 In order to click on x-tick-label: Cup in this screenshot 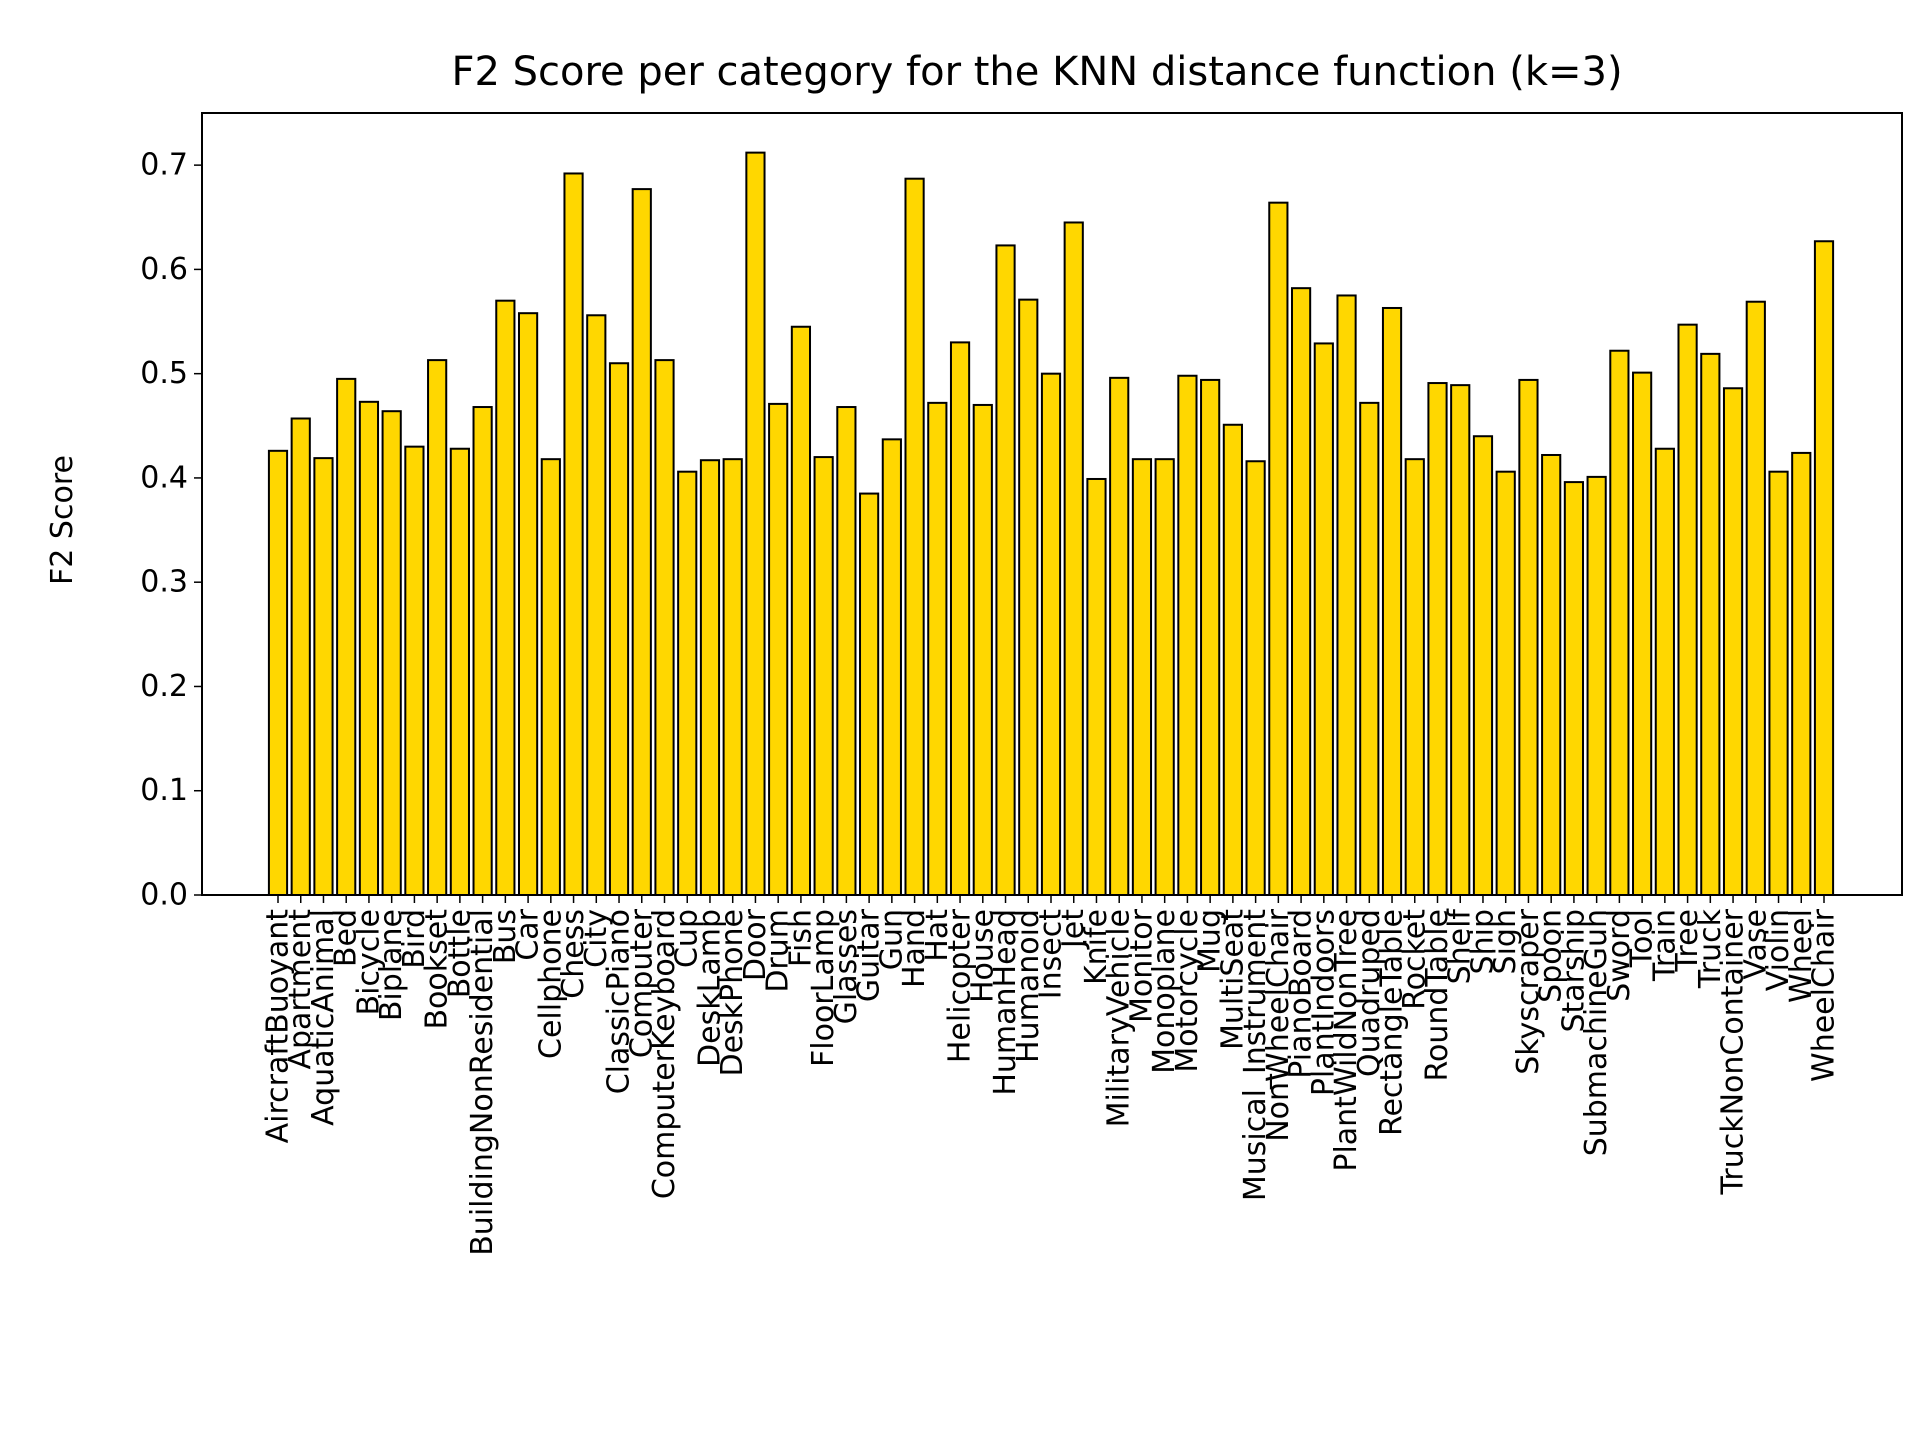, I will do `click(687, 938)`.